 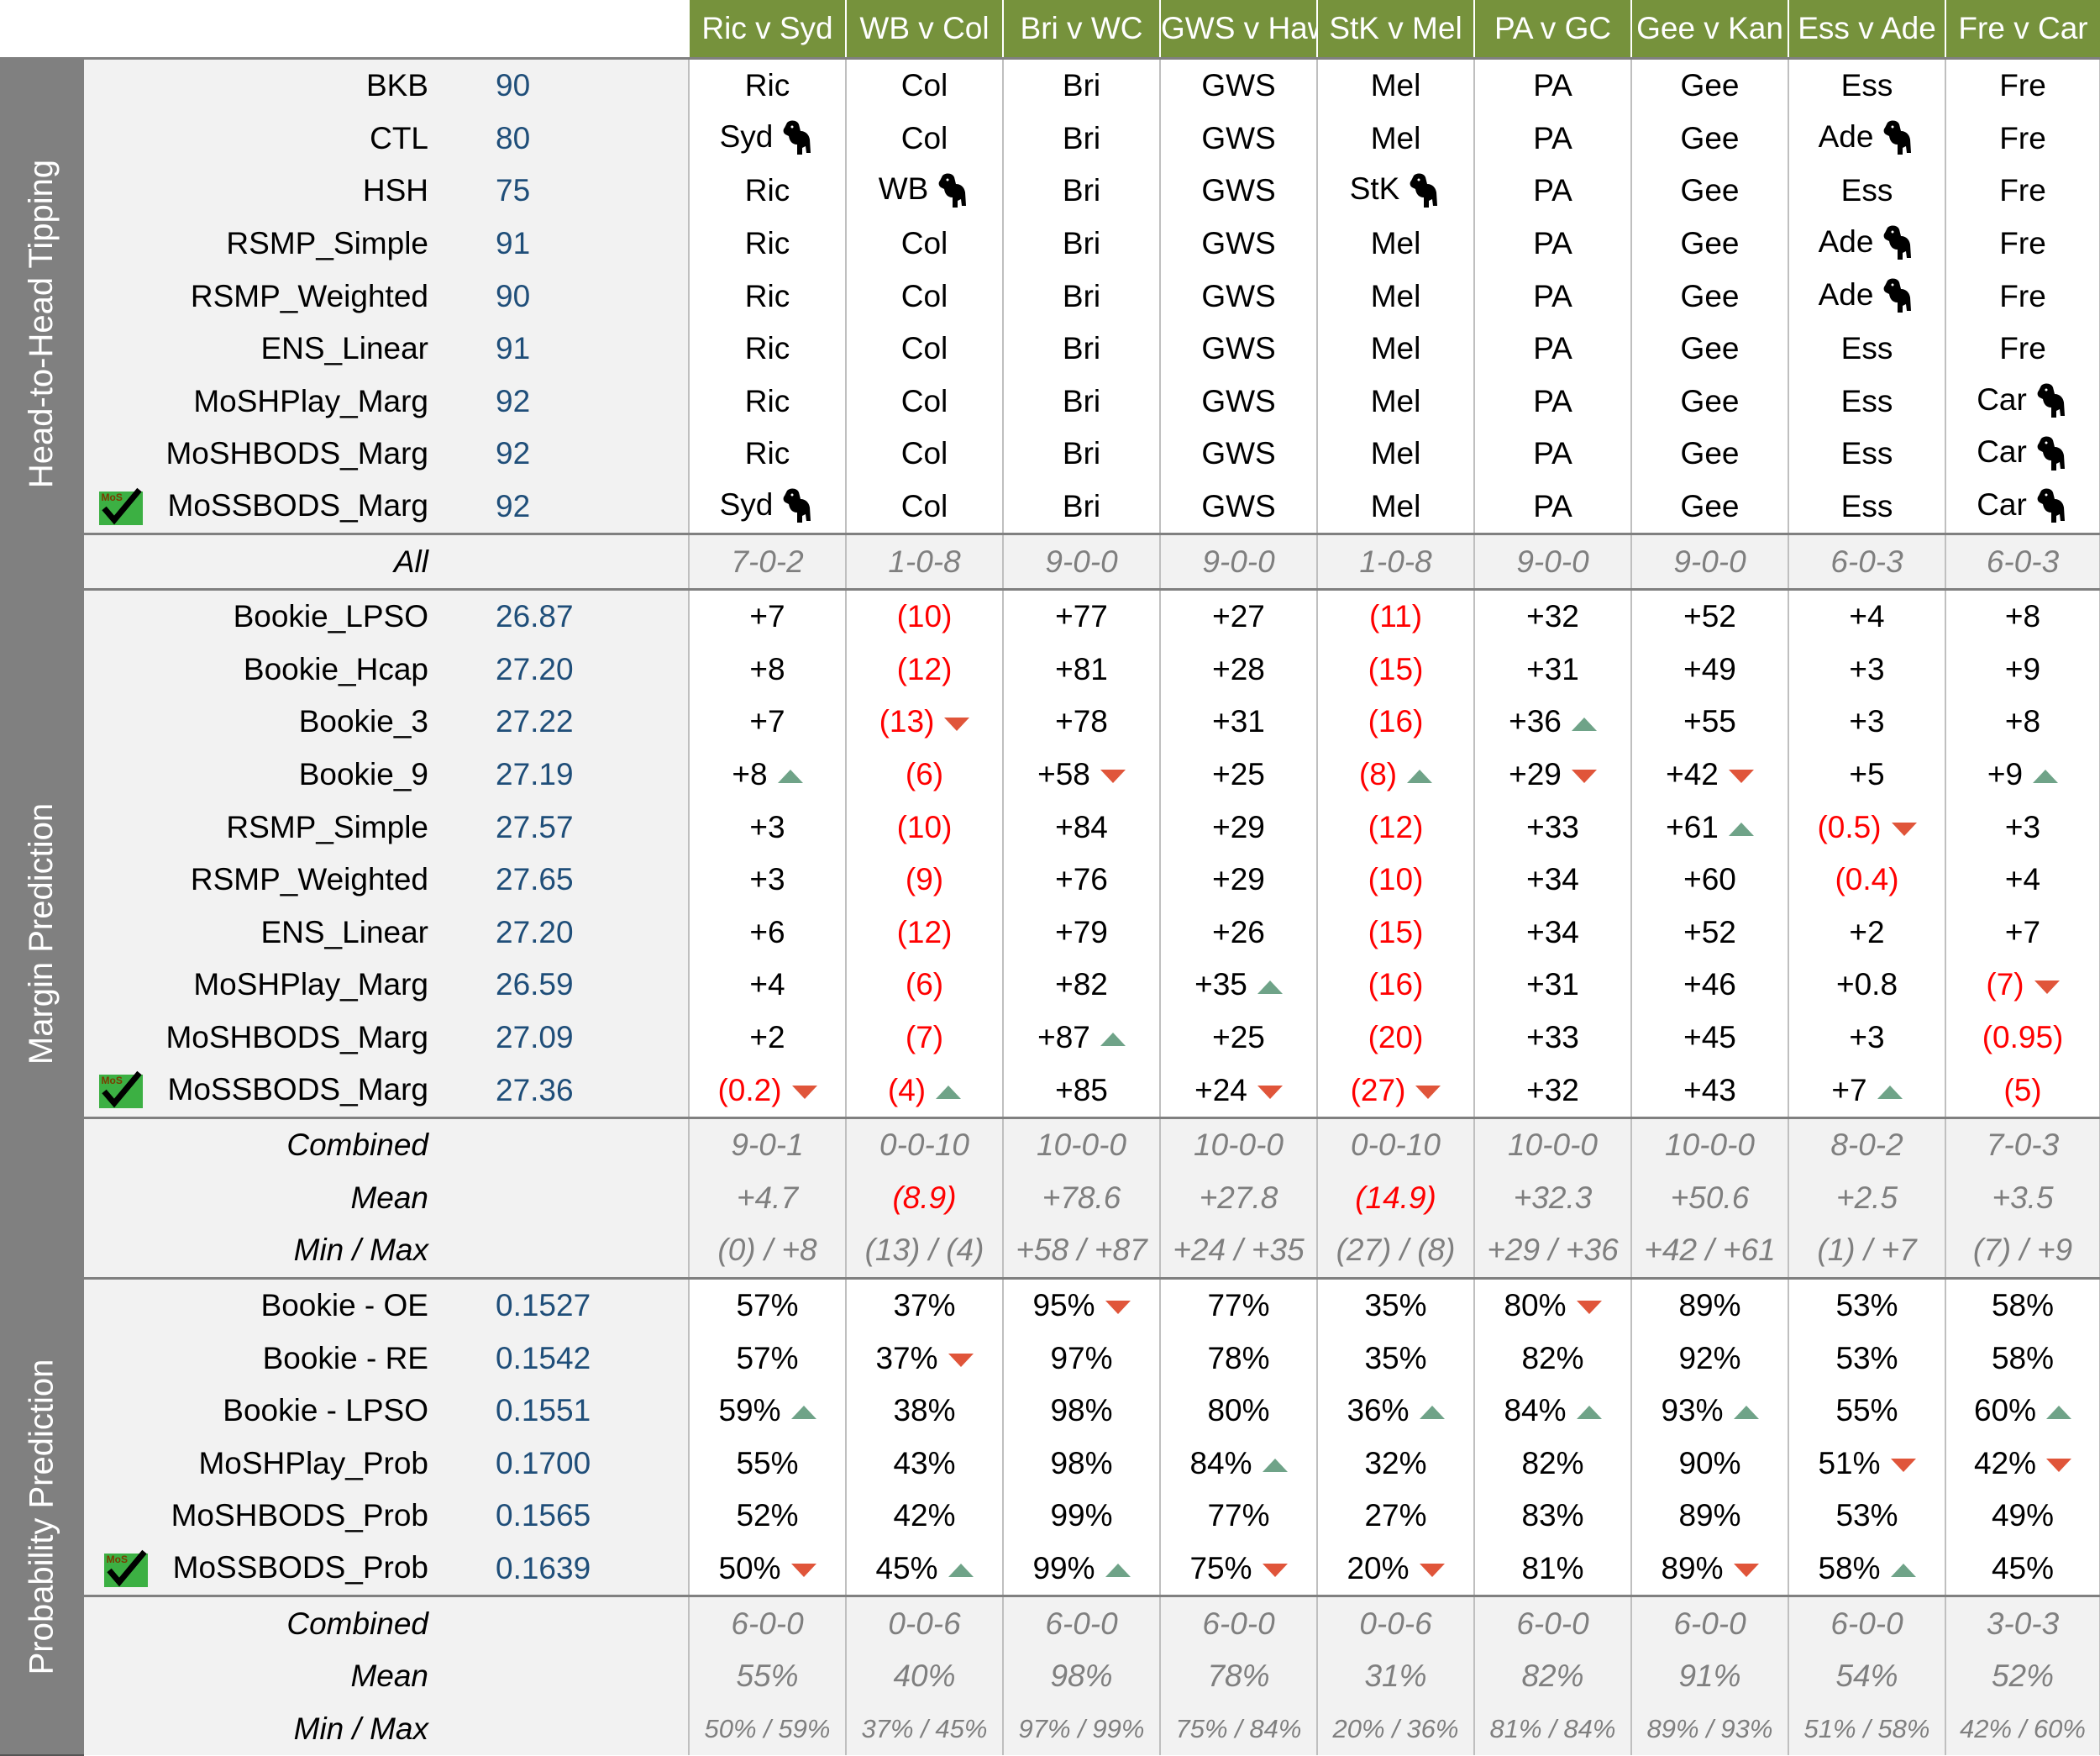 What do you see at coordinates (1867, 349) in the screenshot?
I see `prediction-cell: Ess` at bounding box center [1867, 349].